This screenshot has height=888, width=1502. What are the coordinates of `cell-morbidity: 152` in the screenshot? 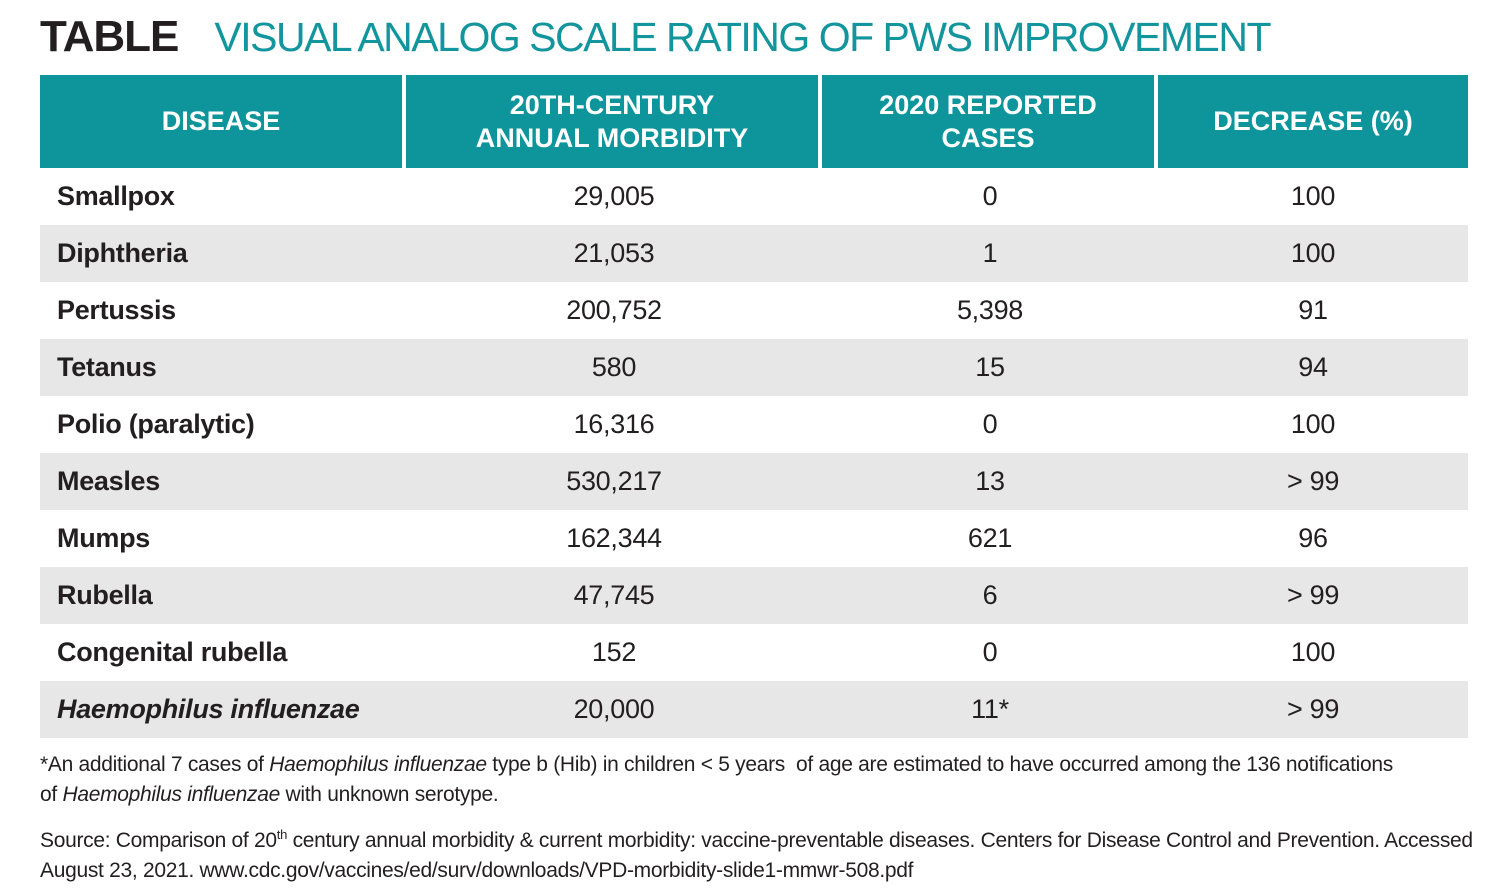 It's located at (614, 652).